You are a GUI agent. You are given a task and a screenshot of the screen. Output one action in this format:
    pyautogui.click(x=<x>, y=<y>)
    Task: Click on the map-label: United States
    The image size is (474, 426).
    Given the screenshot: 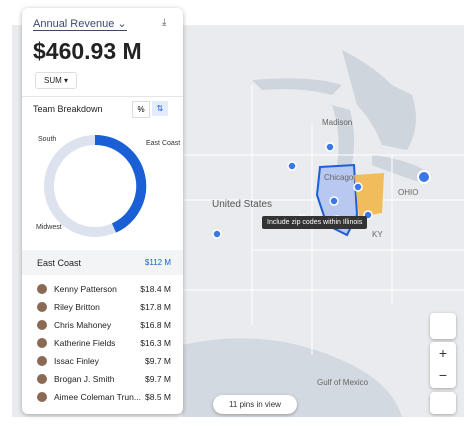 What is the action you would take?
    pyautogui.click(x=242, y=204)
    